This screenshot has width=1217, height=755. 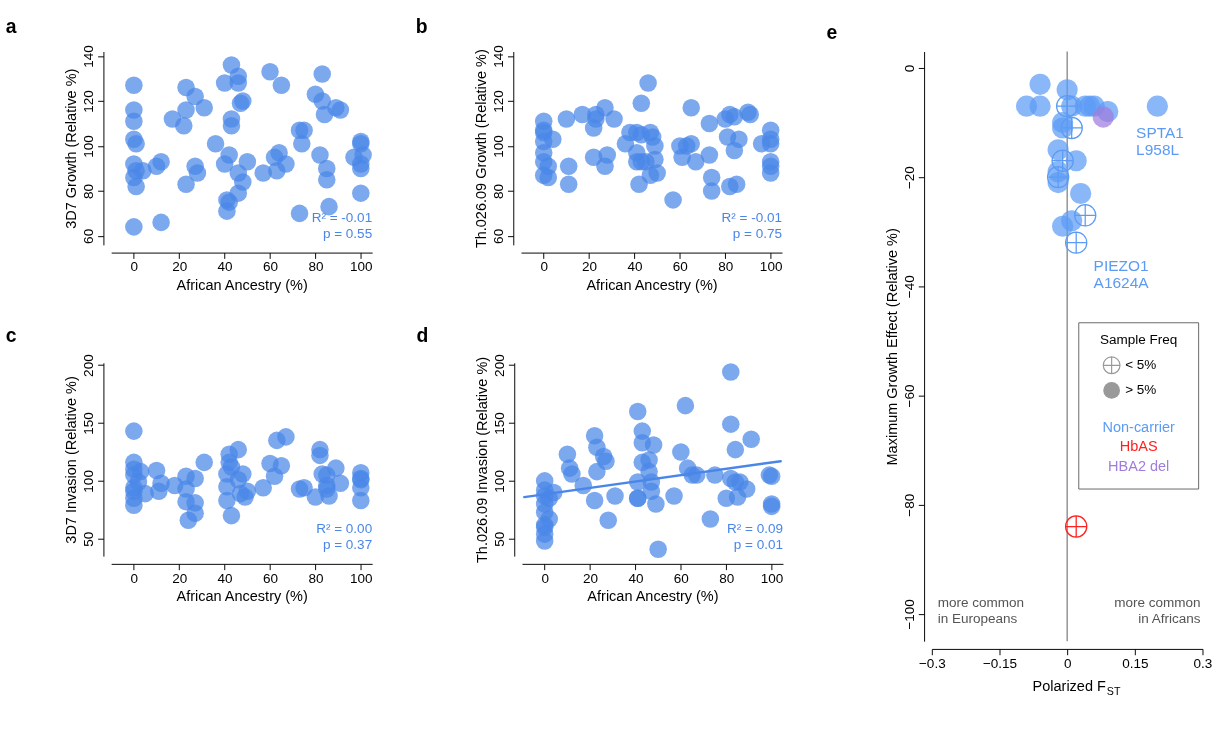 What do you see at coordinates (422, 336) in the screenshot?
I see `chart-title: d` at bounding box center [422, 336].